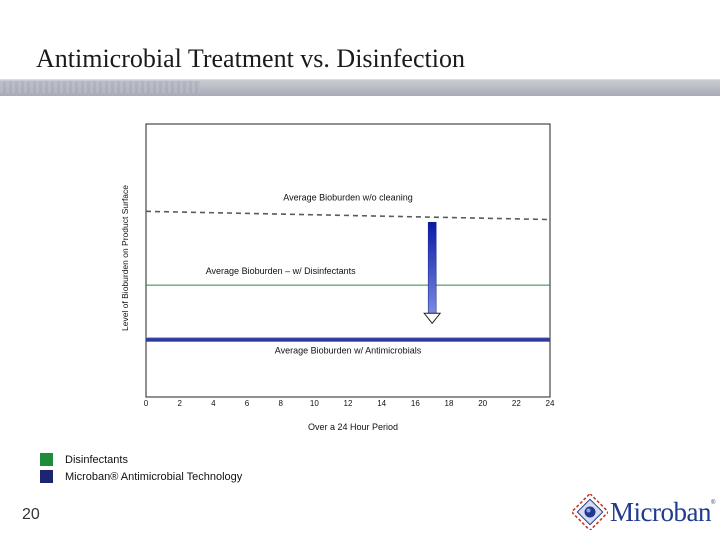 The width and height of the screenshot is (720, 540). What do you see at coordinates (348, 215) in the screenshot?
I see `series-line-no-cleaning` at bounding box center [348, 215].